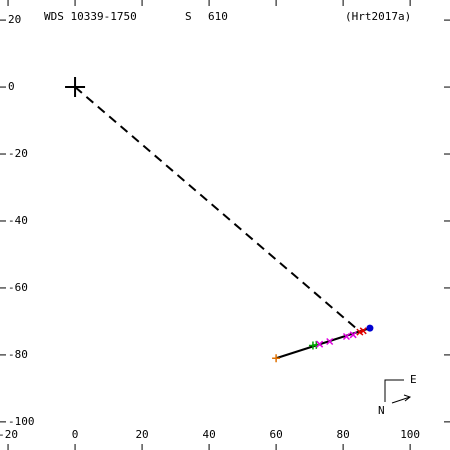  Describe the element at coordinates (18, 153) in the screenshot. I see `y-tick-label: -20` at that location.